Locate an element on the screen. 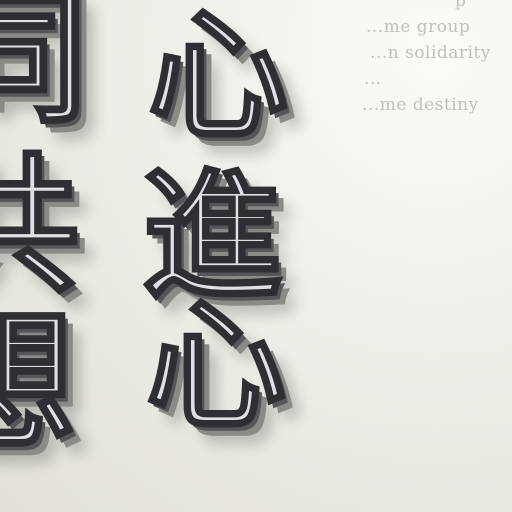 This screenshot has width=512, height=512. character-tong: 同 is located at coordinates (45, 72).